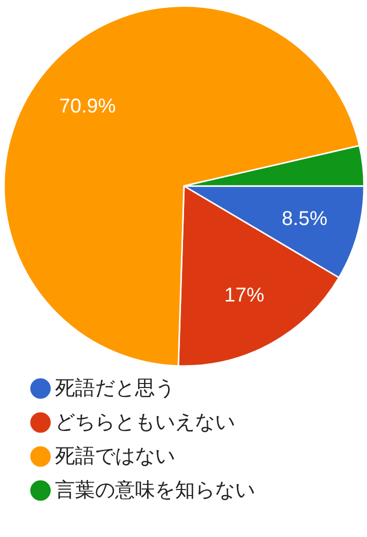 The height and width of the screenshot is (537, 367). Describe the element at coordinates (115, 388) in the screenshot. I see `legend-label: 死語だと思う` at that location.